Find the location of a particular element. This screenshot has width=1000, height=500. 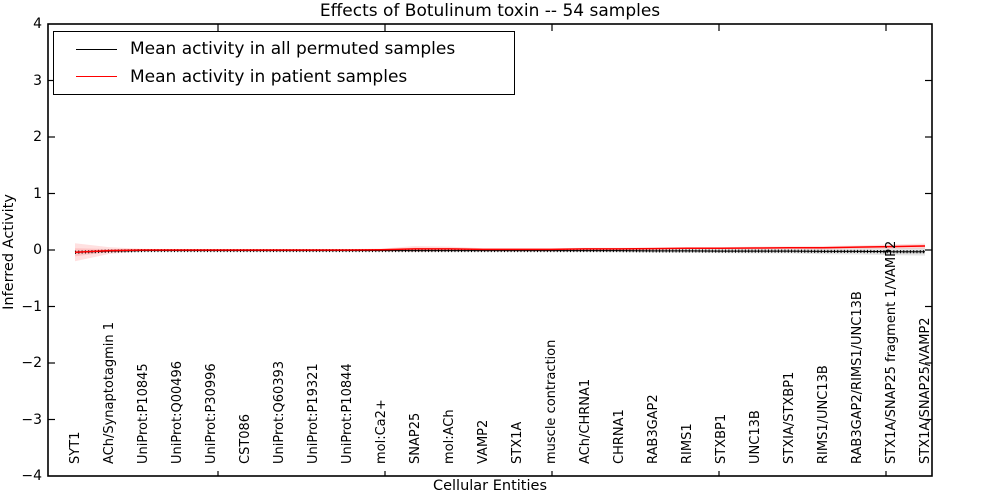

legend-line-black-icon is located at coordinates (96, 49).